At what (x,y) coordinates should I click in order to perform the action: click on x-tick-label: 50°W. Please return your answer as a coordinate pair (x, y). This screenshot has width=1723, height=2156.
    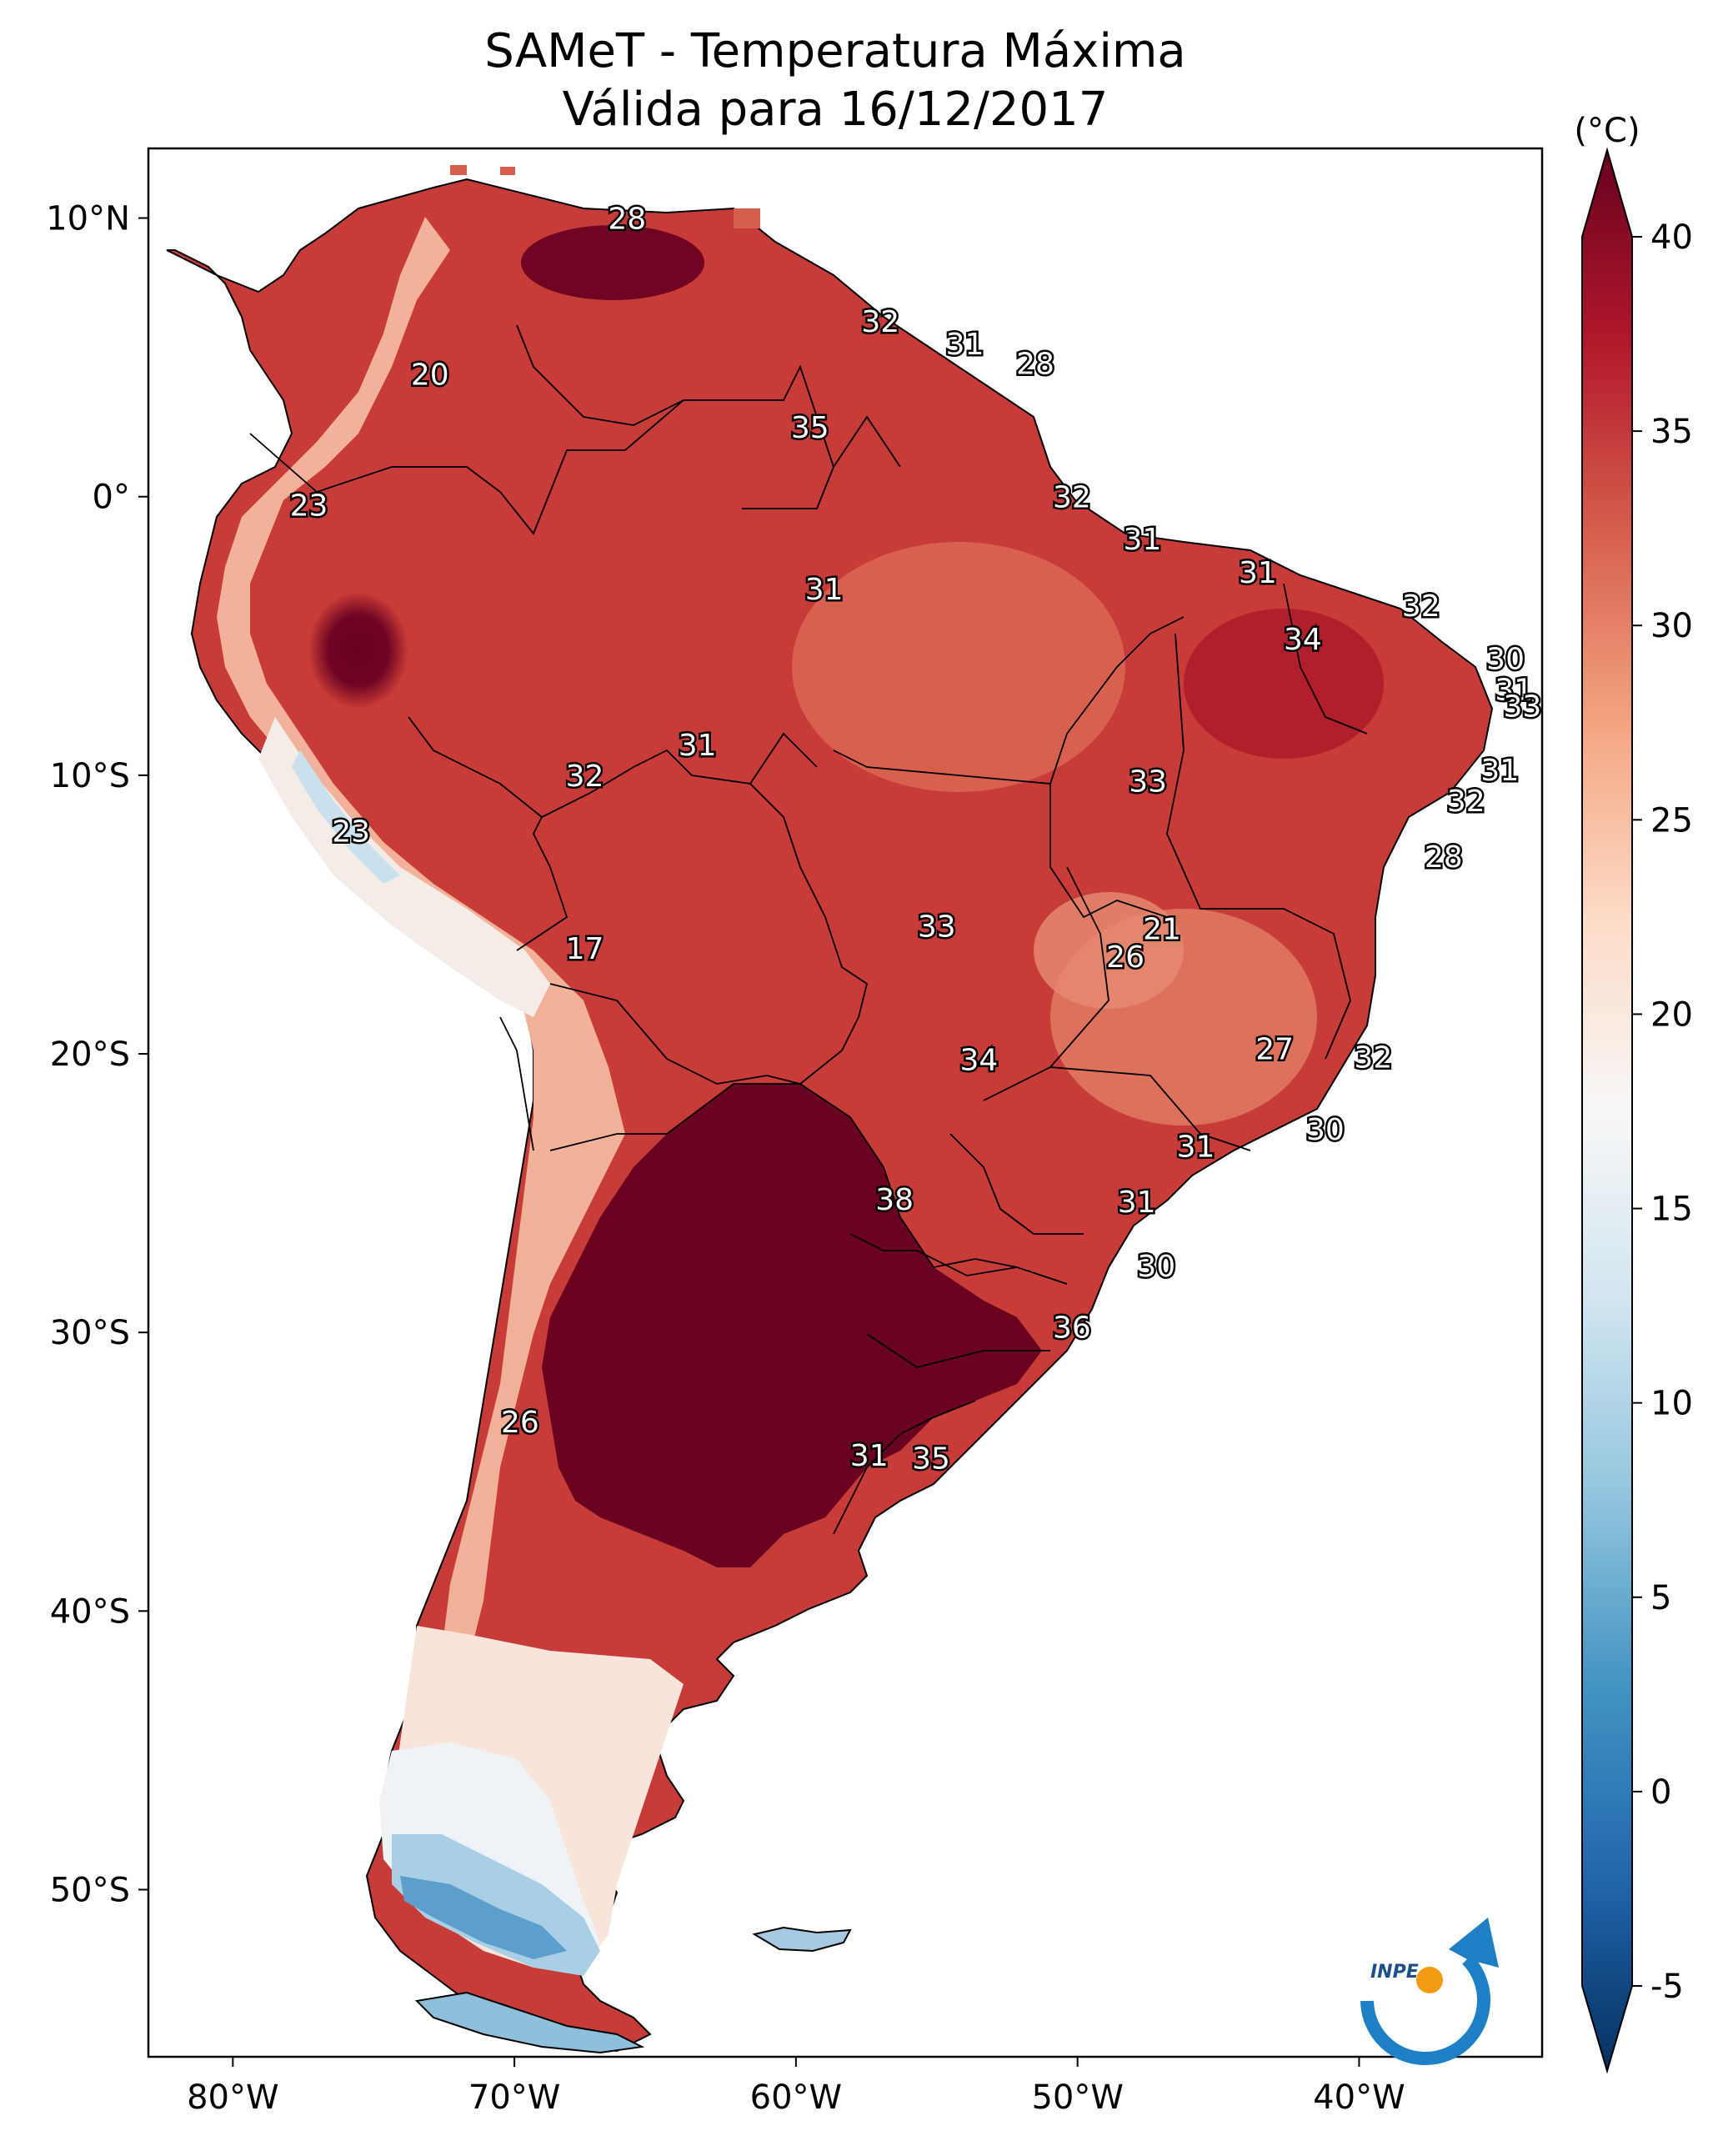
    Looking at the image, I should click on (1077, 2097).